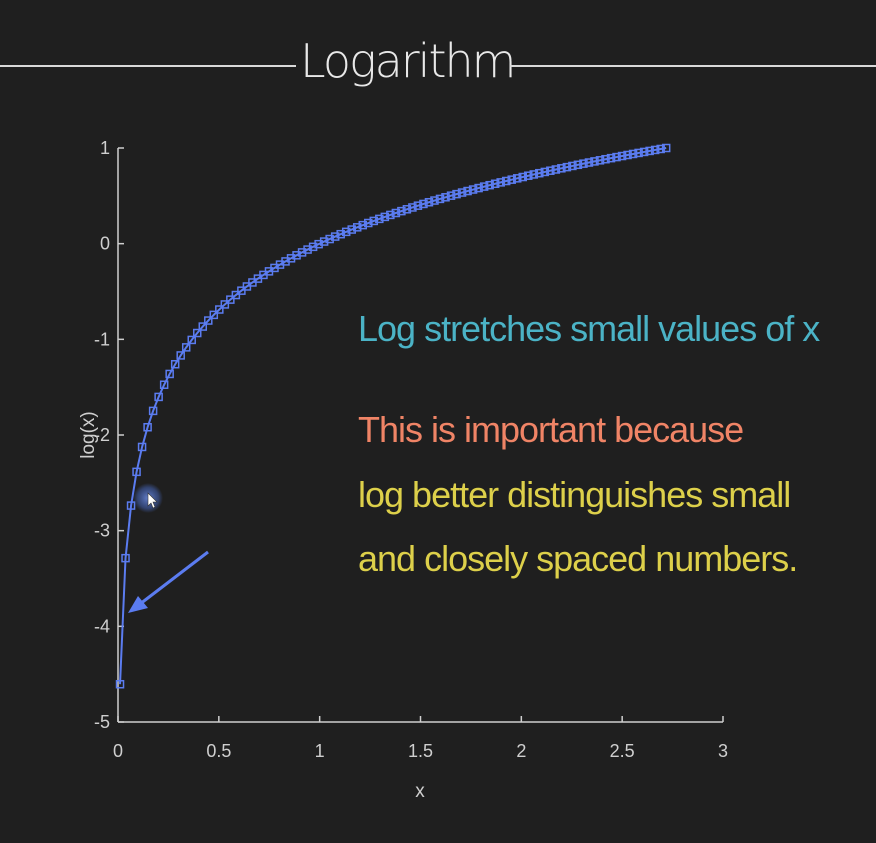  I want to click on x-ticks: 0 0.5 1 1.5 2 2.5 3, so click(420, 738).